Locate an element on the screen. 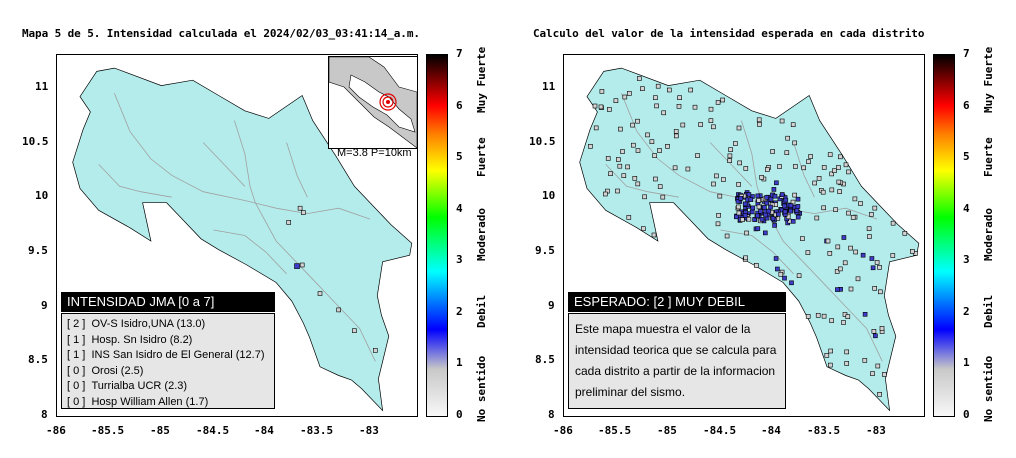  epicenter-target-icon is located at coordinates (388, 102).